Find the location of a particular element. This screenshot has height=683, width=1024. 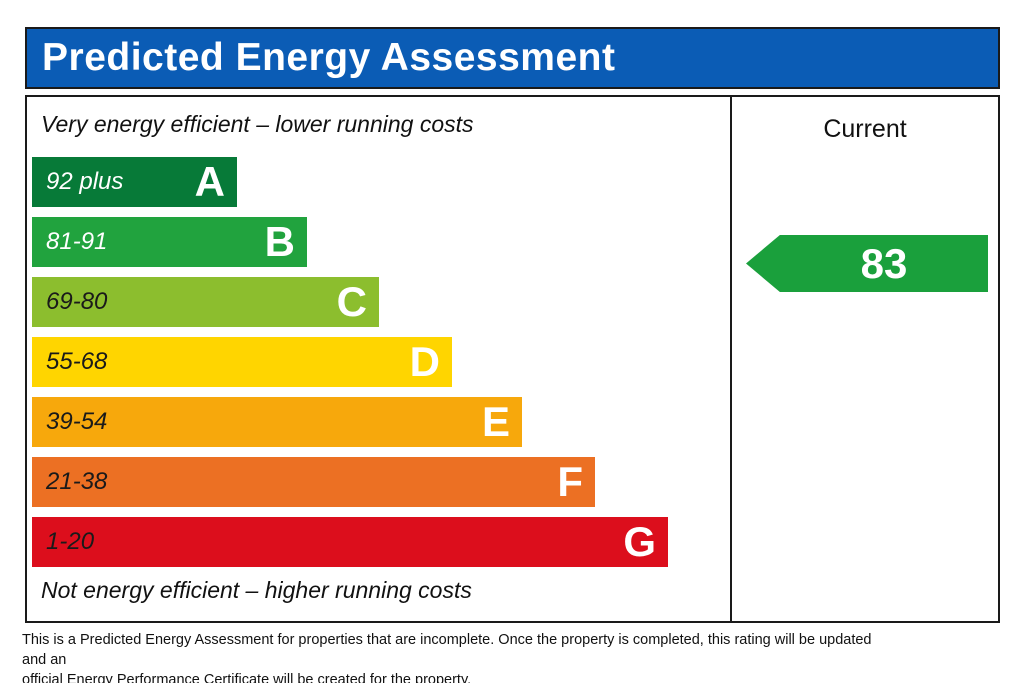

band-f: 21-38 F is located at coordinates (313, 482).